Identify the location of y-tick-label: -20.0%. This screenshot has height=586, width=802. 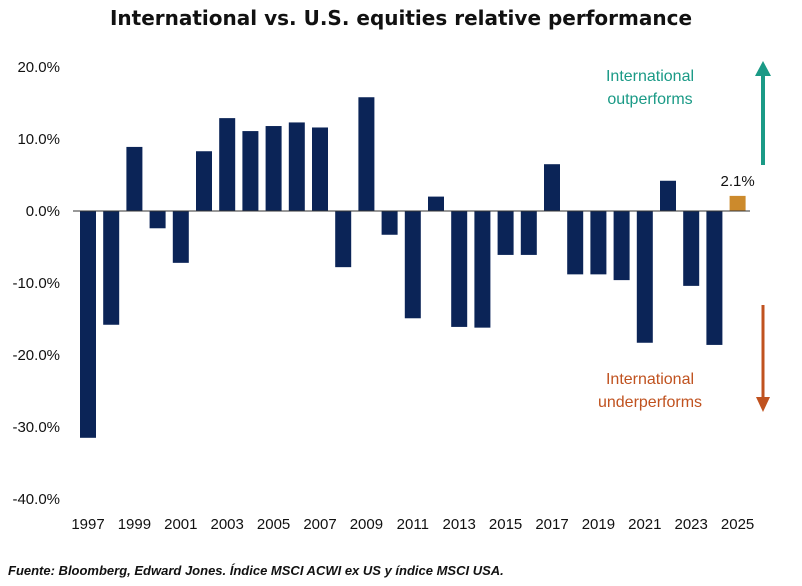
(36, 355).